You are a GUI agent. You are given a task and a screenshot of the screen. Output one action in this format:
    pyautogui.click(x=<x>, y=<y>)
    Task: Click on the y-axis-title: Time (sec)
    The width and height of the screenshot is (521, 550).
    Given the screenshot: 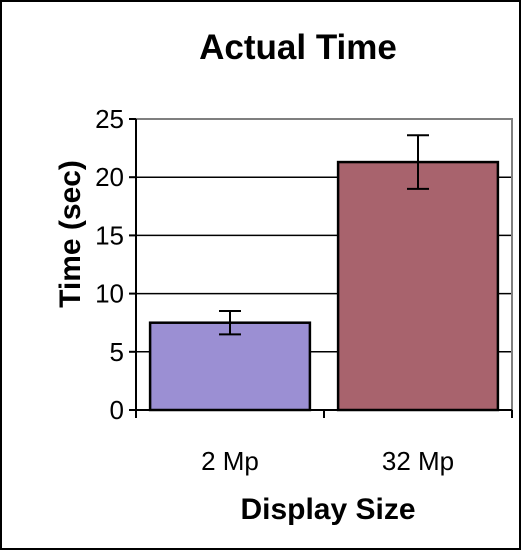 What is the action you would take?
    pyautogui.click(x=70, y=234)
    